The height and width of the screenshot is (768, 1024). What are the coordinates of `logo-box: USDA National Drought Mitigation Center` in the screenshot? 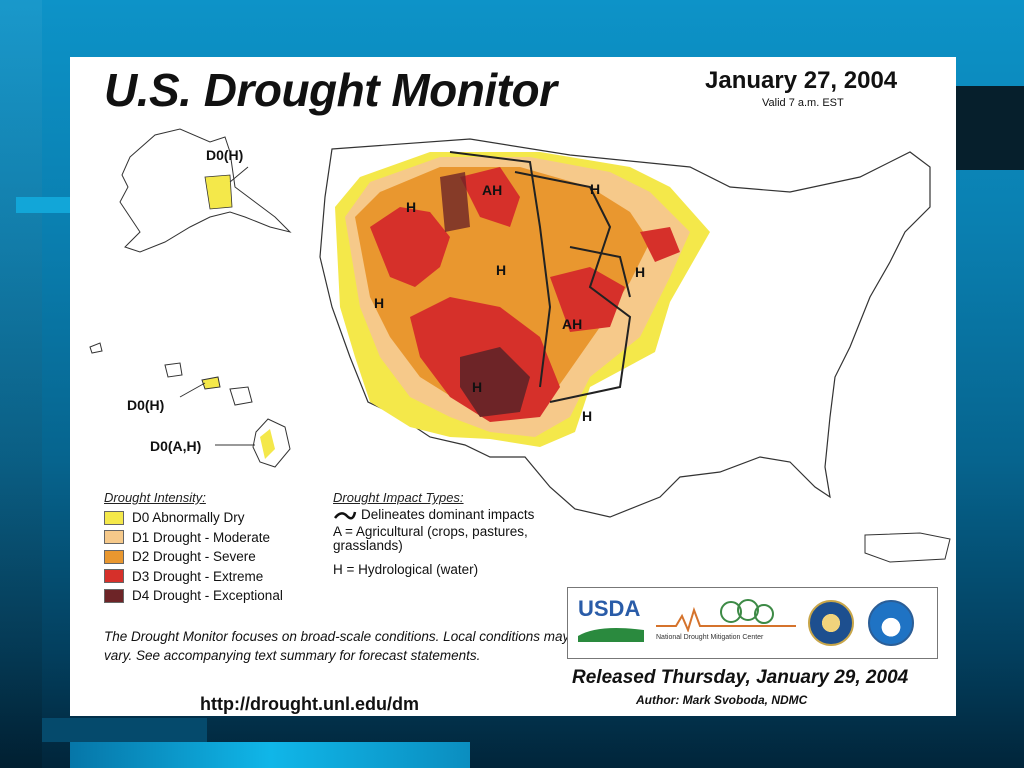 It's located at (752, 623).